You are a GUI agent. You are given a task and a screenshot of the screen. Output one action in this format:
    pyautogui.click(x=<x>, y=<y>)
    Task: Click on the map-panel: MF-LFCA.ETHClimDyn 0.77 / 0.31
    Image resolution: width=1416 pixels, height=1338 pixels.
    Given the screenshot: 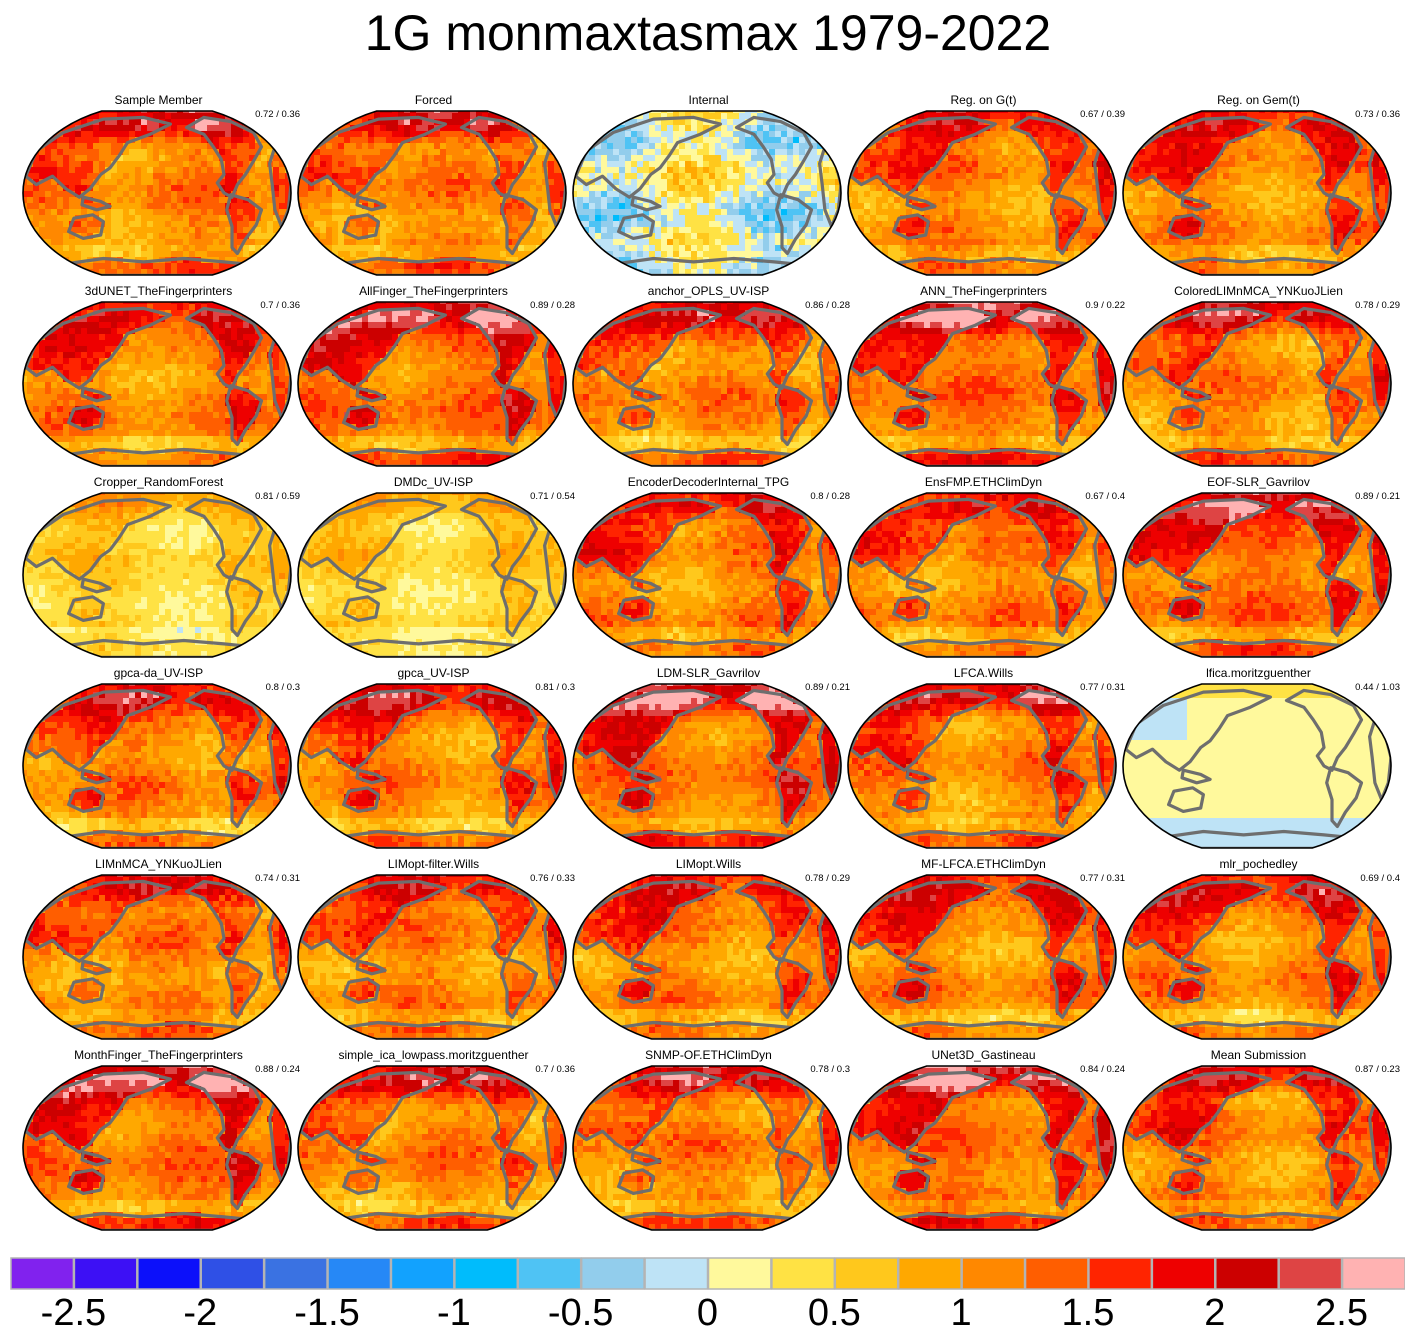 What is the action you would take?
    pyautogui.click(x=985, y=952)
    